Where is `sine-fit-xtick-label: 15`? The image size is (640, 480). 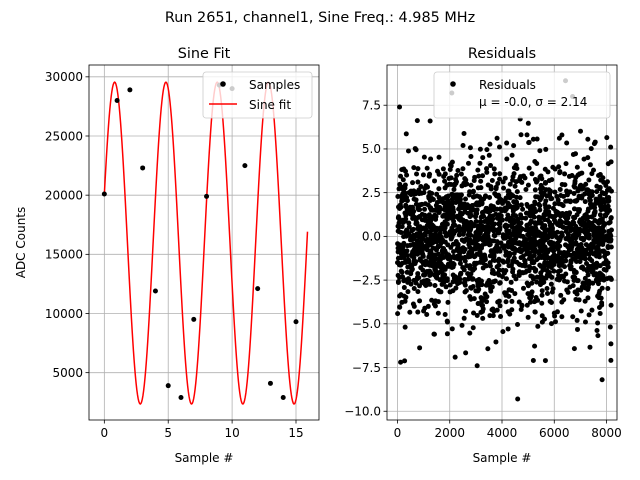
sine-fit-xtick-label: 15 is located at coordinates (295, 433).